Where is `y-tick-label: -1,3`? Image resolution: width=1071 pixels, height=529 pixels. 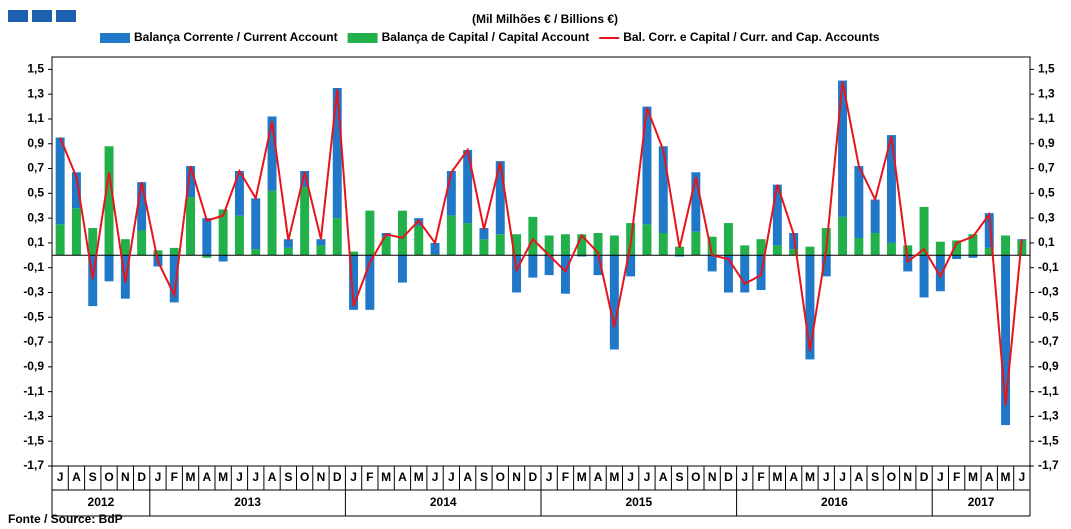 y-tick-label: -1,3 is located at coordinates (33, 416).